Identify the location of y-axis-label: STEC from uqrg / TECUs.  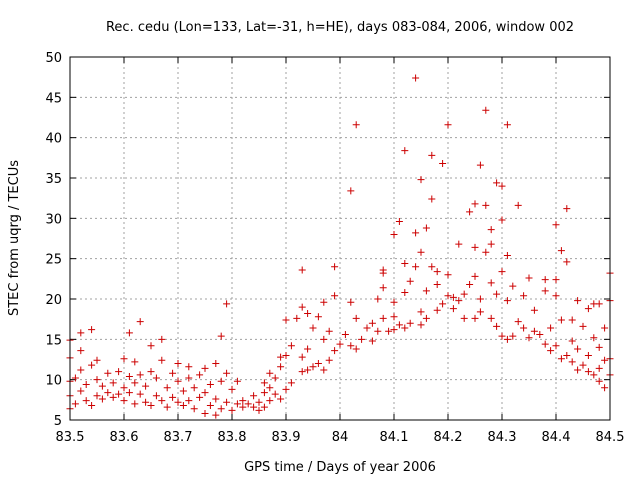
(14, 238).